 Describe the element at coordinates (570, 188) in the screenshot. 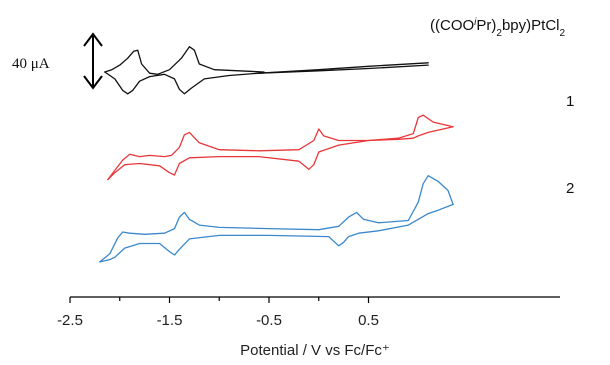

I see `series-label: 2` at that location.